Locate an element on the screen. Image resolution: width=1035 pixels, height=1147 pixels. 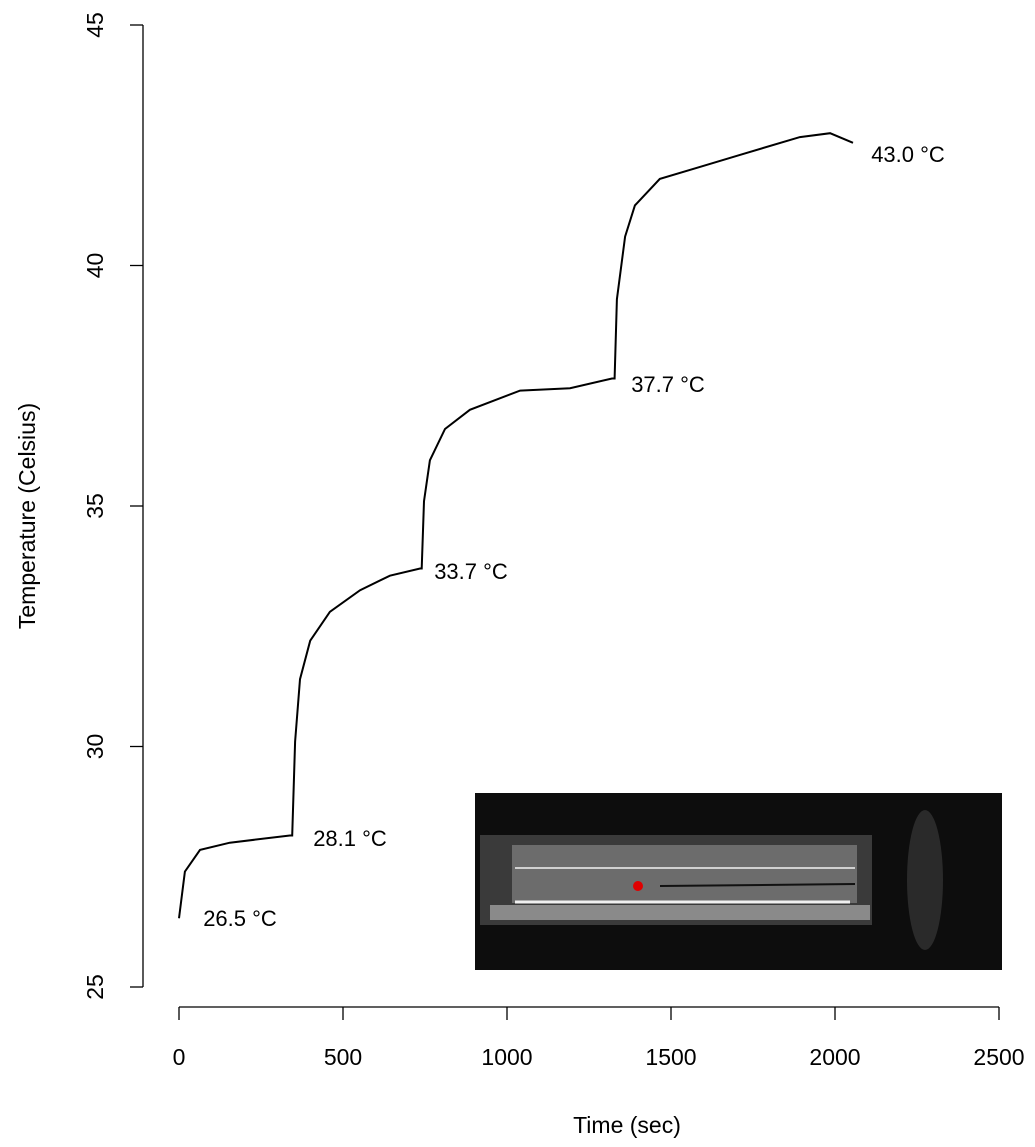
y-tick-label: 25 is located at coordinates (95, 987).